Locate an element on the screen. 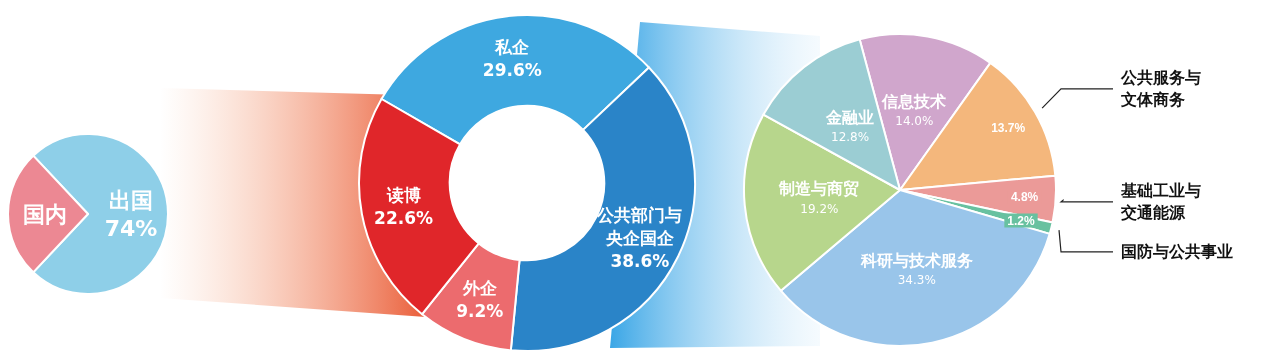 The width and height of the screenshot is (1269, 354). slice-label: 国防与公共事业 is located at coordinates (1177, 252).